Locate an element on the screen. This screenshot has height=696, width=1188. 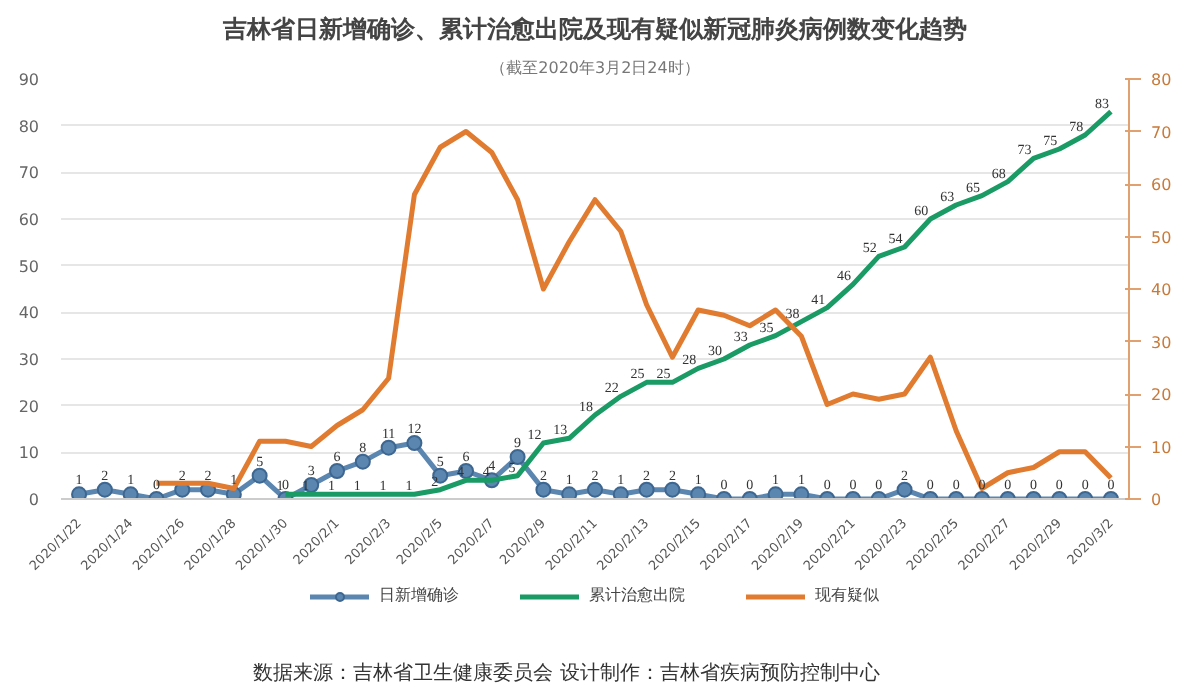
y-tick-label: 50 is located at coordinates (29, 266).